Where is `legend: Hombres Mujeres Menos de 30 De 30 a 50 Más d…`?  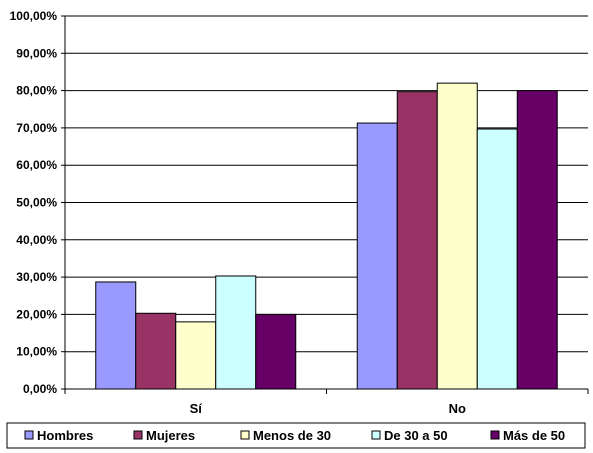 legend: Hombres Mujeres Menos de 30 De 30 a 50 Más d… is located at coordinates (296, 435).